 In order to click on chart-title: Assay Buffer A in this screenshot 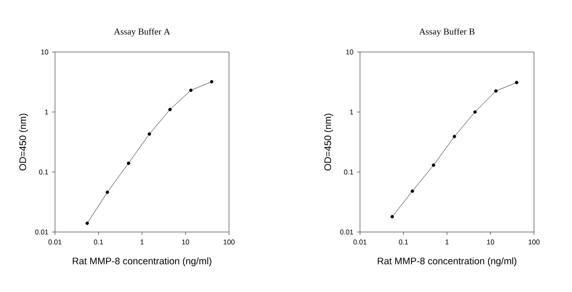, I will do `click(142, 32)`.